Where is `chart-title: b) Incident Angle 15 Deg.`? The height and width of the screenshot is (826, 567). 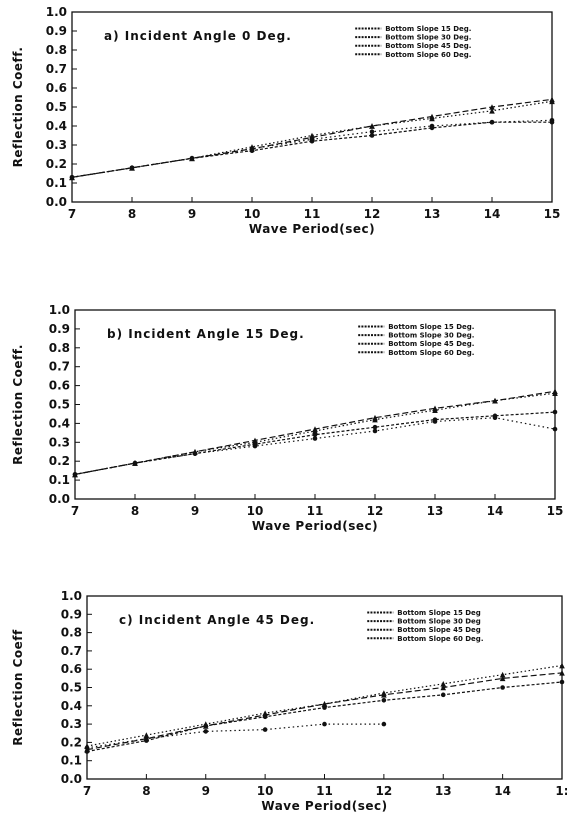 chart-title: b) Incident Angle 15 Deg. is located at coordinates (206, 334).